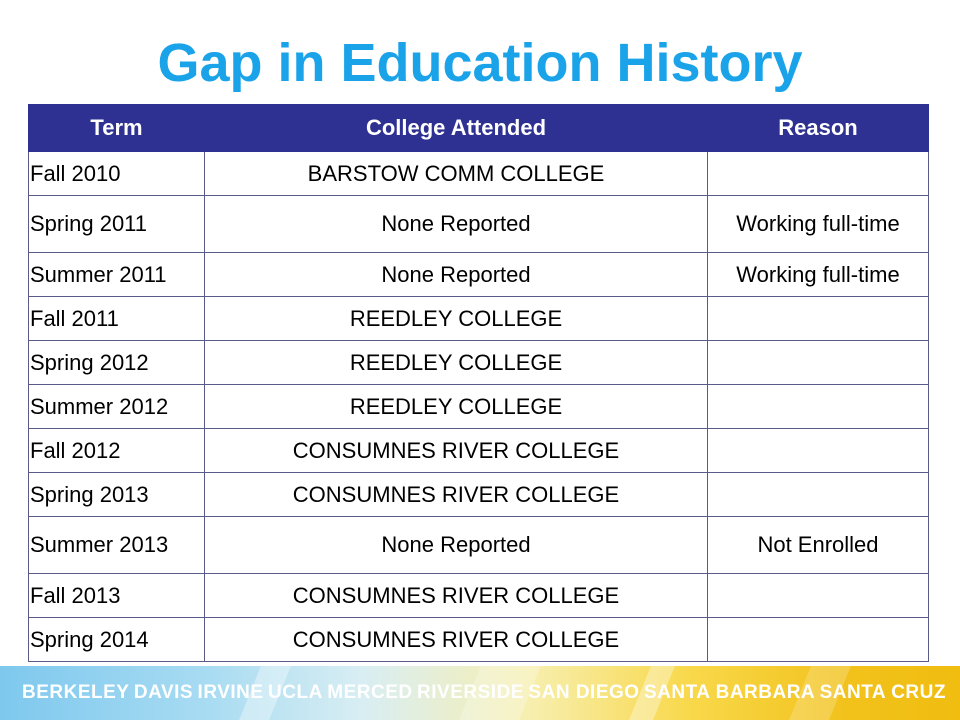  I want to click on table-row: Fall 2010 BARSTOW COMM COLLEGE, so click(478, 173).